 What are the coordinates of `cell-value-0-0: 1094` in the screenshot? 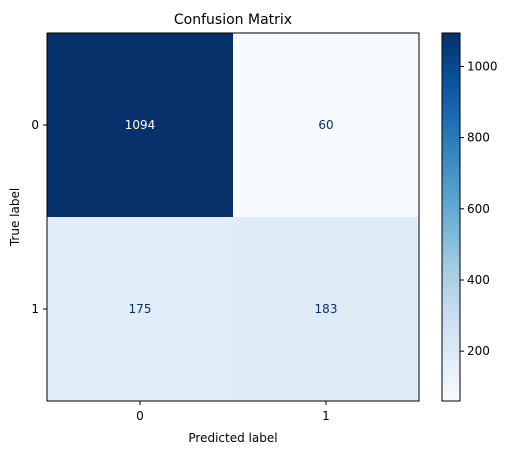 It's located at (140, 125).